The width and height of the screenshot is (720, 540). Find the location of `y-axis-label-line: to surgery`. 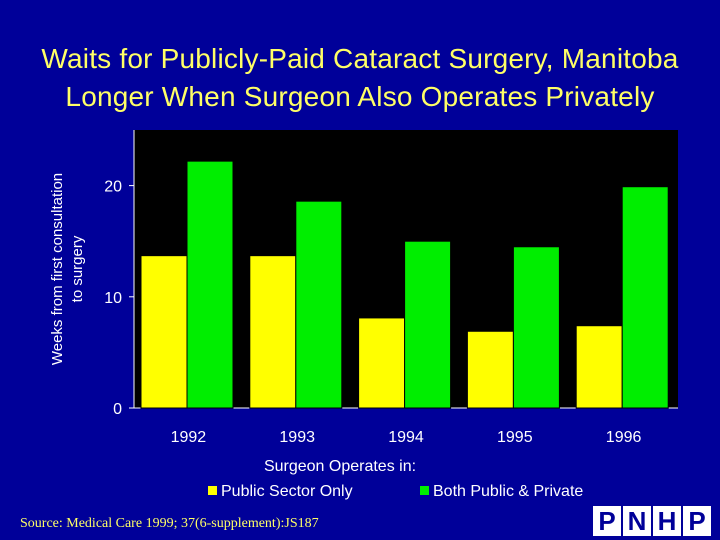

y-axis-label-line: to surgery is located at coordinates (77, 268).